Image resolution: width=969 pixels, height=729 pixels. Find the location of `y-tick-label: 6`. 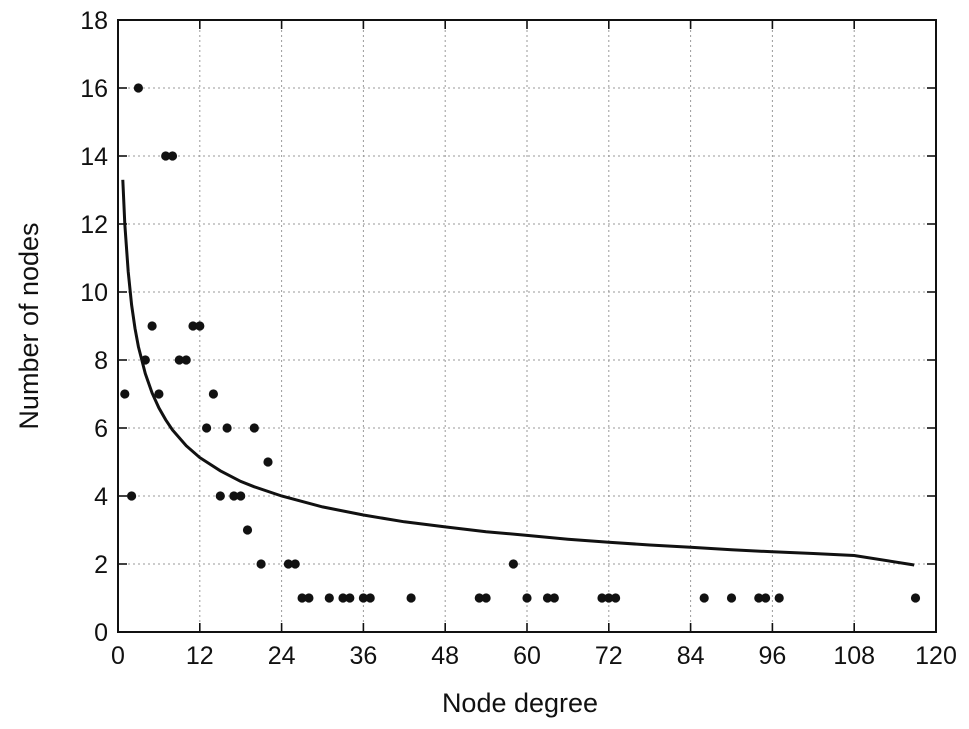

y-tick-label: 6 is located at coordinates (101, 429).